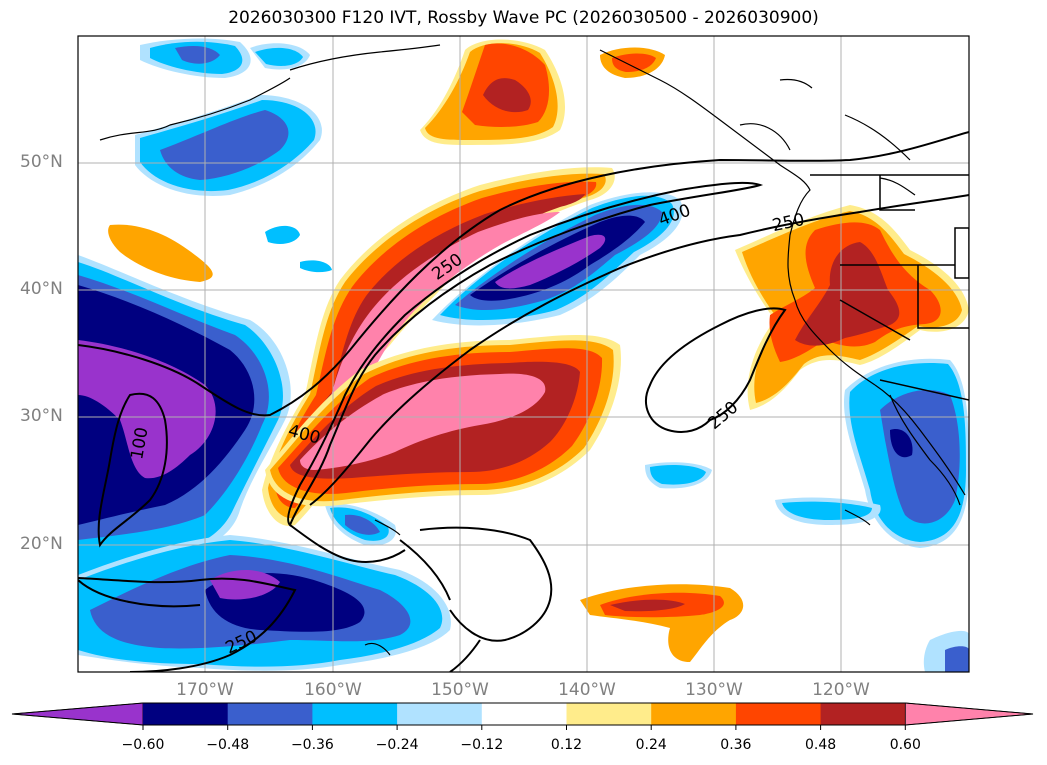 Image resolution: width=1047 pixels, height=765 pixels. What do you see at coordinates (889, 287) in the screenshot?
I see `borders` at bounding box center [889, 287].